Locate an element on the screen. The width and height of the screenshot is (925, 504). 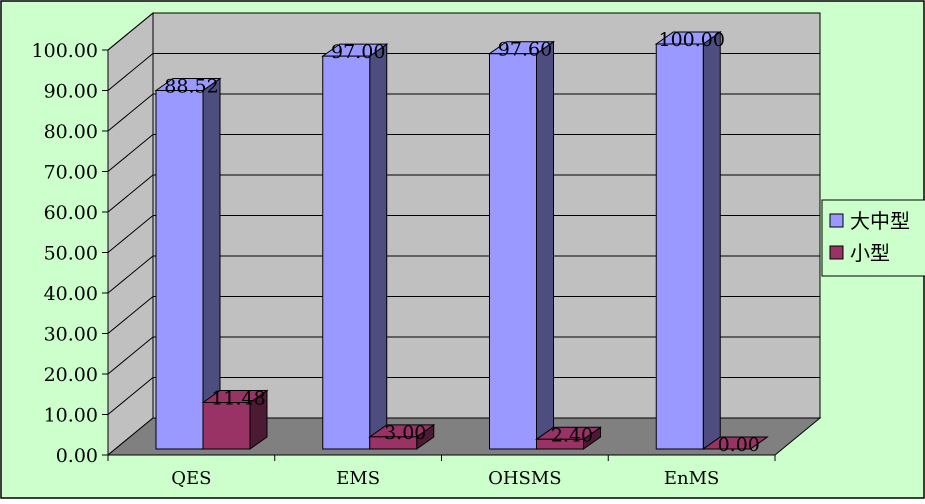
data-label-ems-series-1: 97.00 is located at coordinates (358, 52).